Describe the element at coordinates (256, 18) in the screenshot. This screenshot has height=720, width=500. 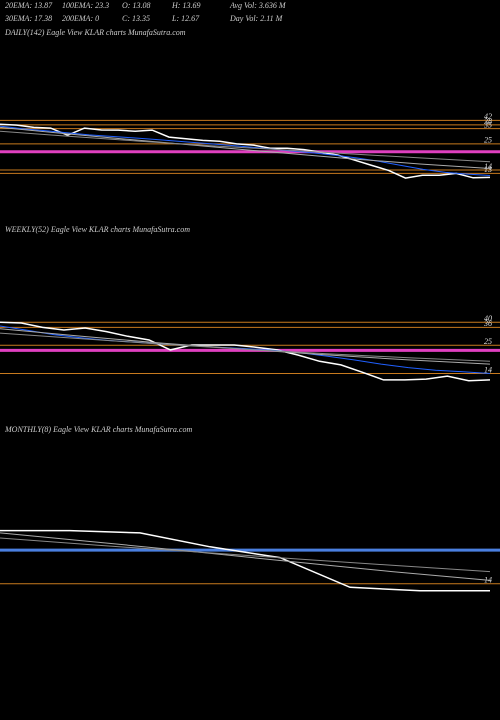
I see `header-stat: Day Vol: 2.11 M` at that location.